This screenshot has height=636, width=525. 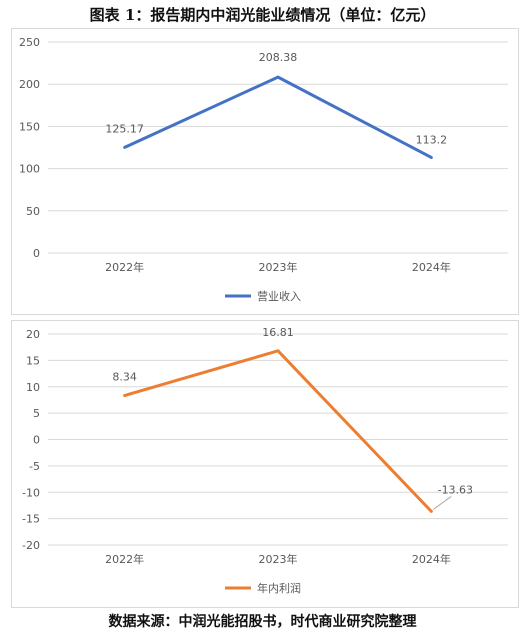 What do you see at coordinates (33, 334) in the screenshot?
I see `y-tick-label: 20` at bounding box center [33, 334].